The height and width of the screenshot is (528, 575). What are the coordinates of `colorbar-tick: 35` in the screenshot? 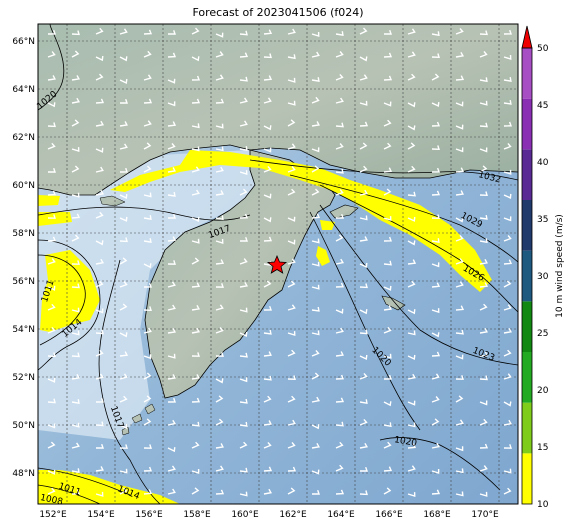 It's located at (542, 220).